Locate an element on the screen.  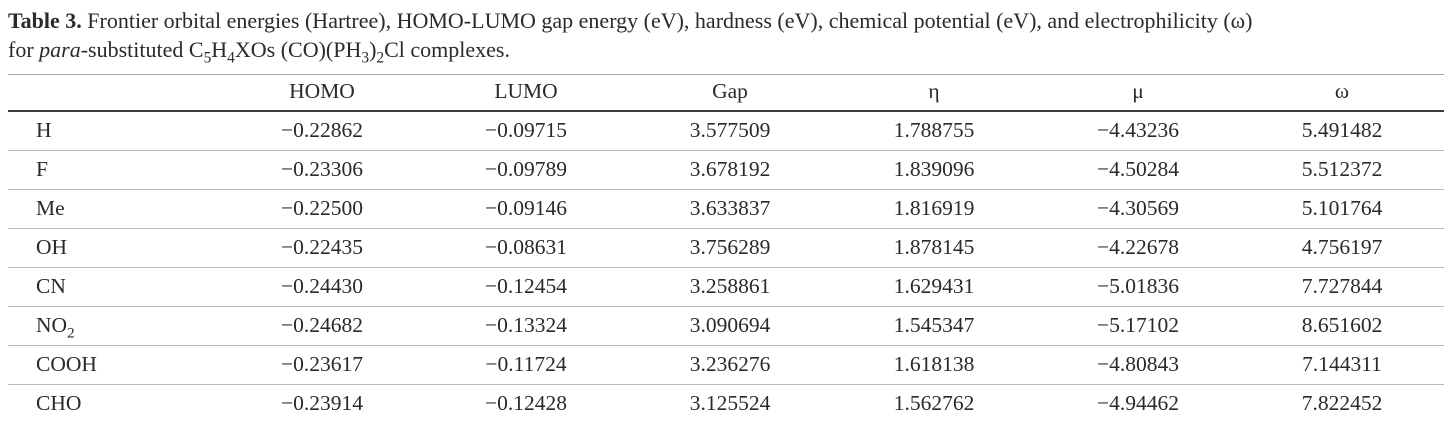
value-cell: 3.633837 is located at coordinates (730, 207).